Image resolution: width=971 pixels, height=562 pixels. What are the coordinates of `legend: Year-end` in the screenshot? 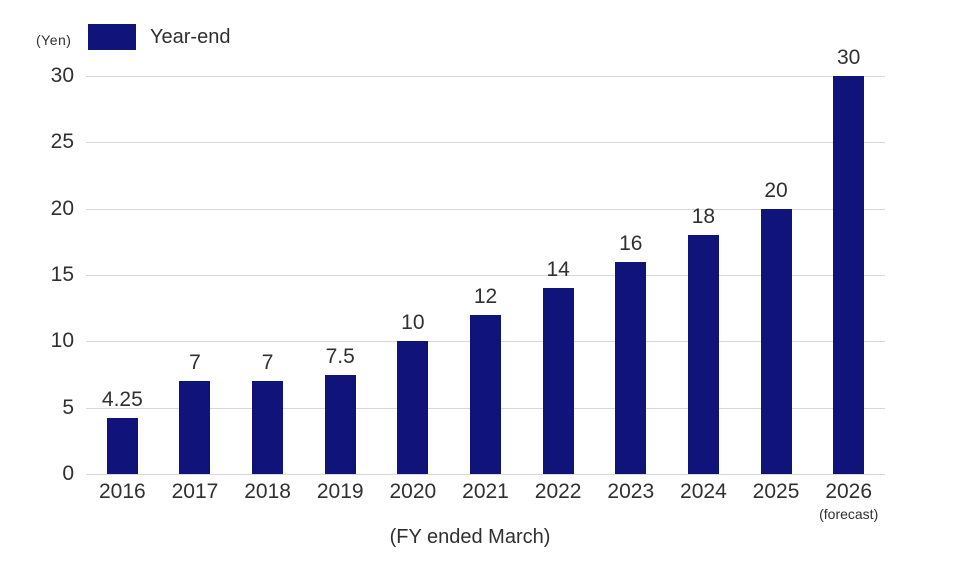 It's located at (159, 37).